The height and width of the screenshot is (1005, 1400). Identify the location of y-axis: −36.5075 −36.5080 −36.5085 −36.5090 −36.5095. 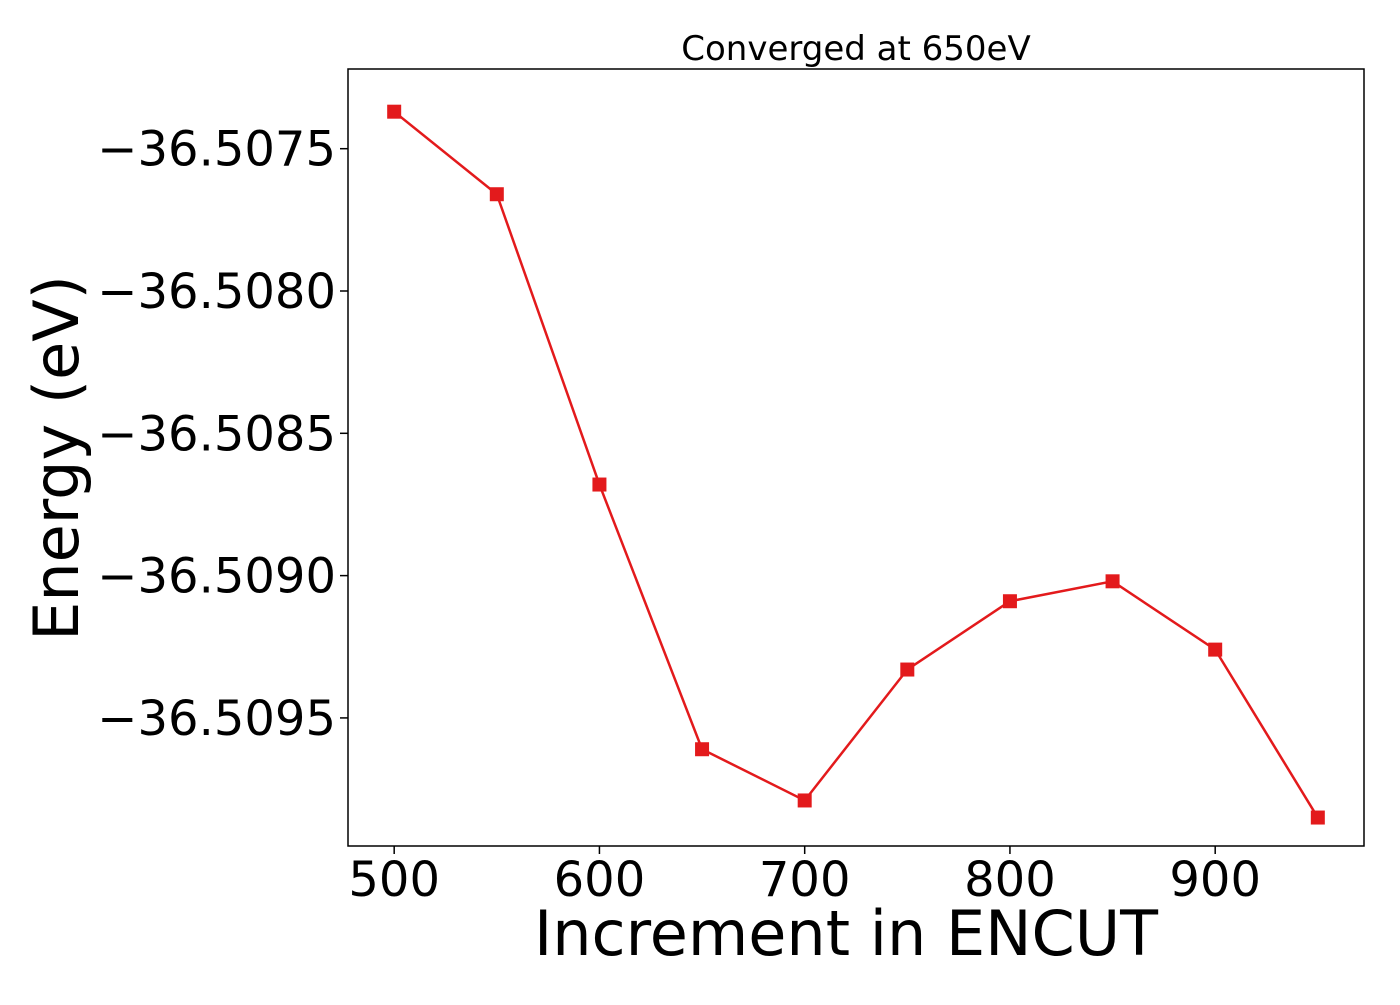
(222, 434).